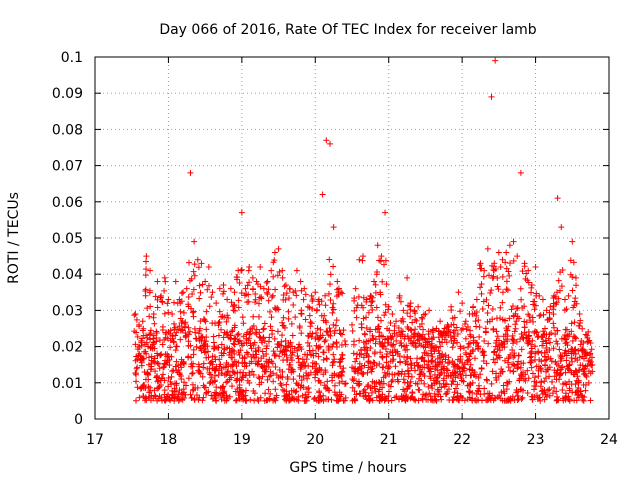  Describe the element at coordinates (67, 130) in the screenshot. I see `y-tick-label: 0.08` at that location.